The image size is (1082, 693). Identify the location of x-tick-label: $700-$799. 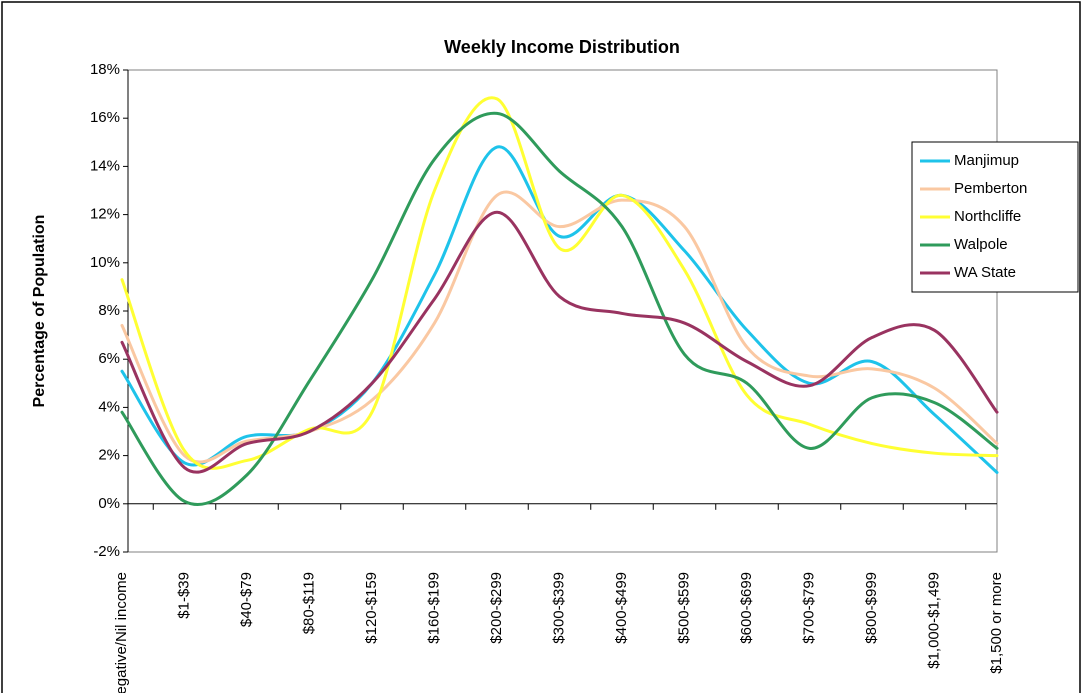
(808, 608).